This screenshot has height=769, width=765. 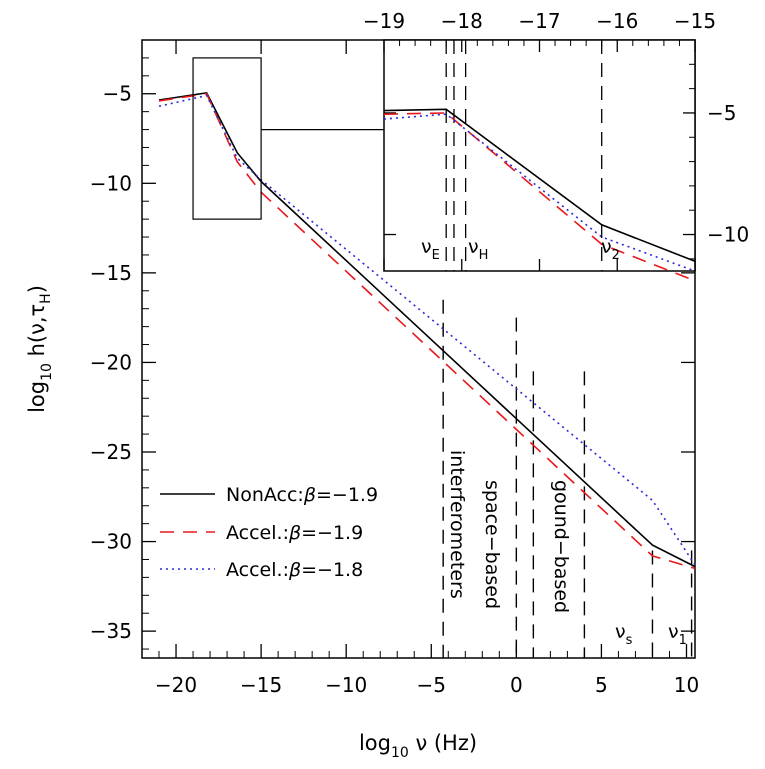 I want to click on x-axis-label: log10 ν (Hz), so click(x=418, y=746).